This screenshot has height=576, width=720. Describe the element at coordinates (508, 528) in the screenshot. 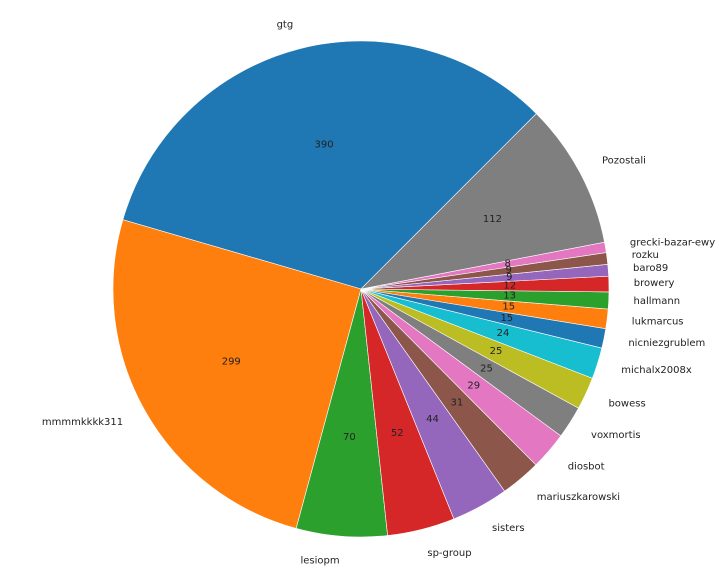

I see `pie-category-label-sisters: sisters` at that location.